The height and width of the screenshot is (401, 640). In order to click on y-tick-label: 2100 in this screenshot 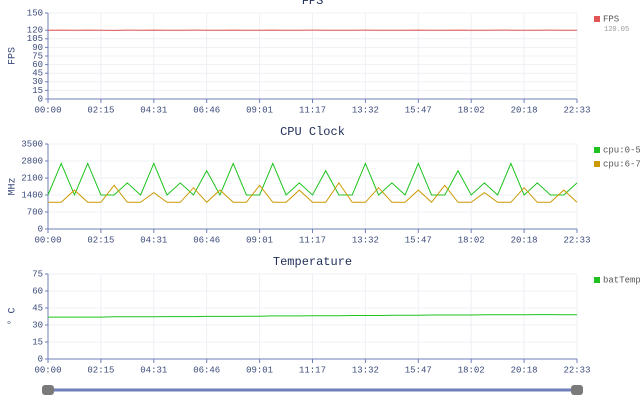, I will do `click(32, 178)`.